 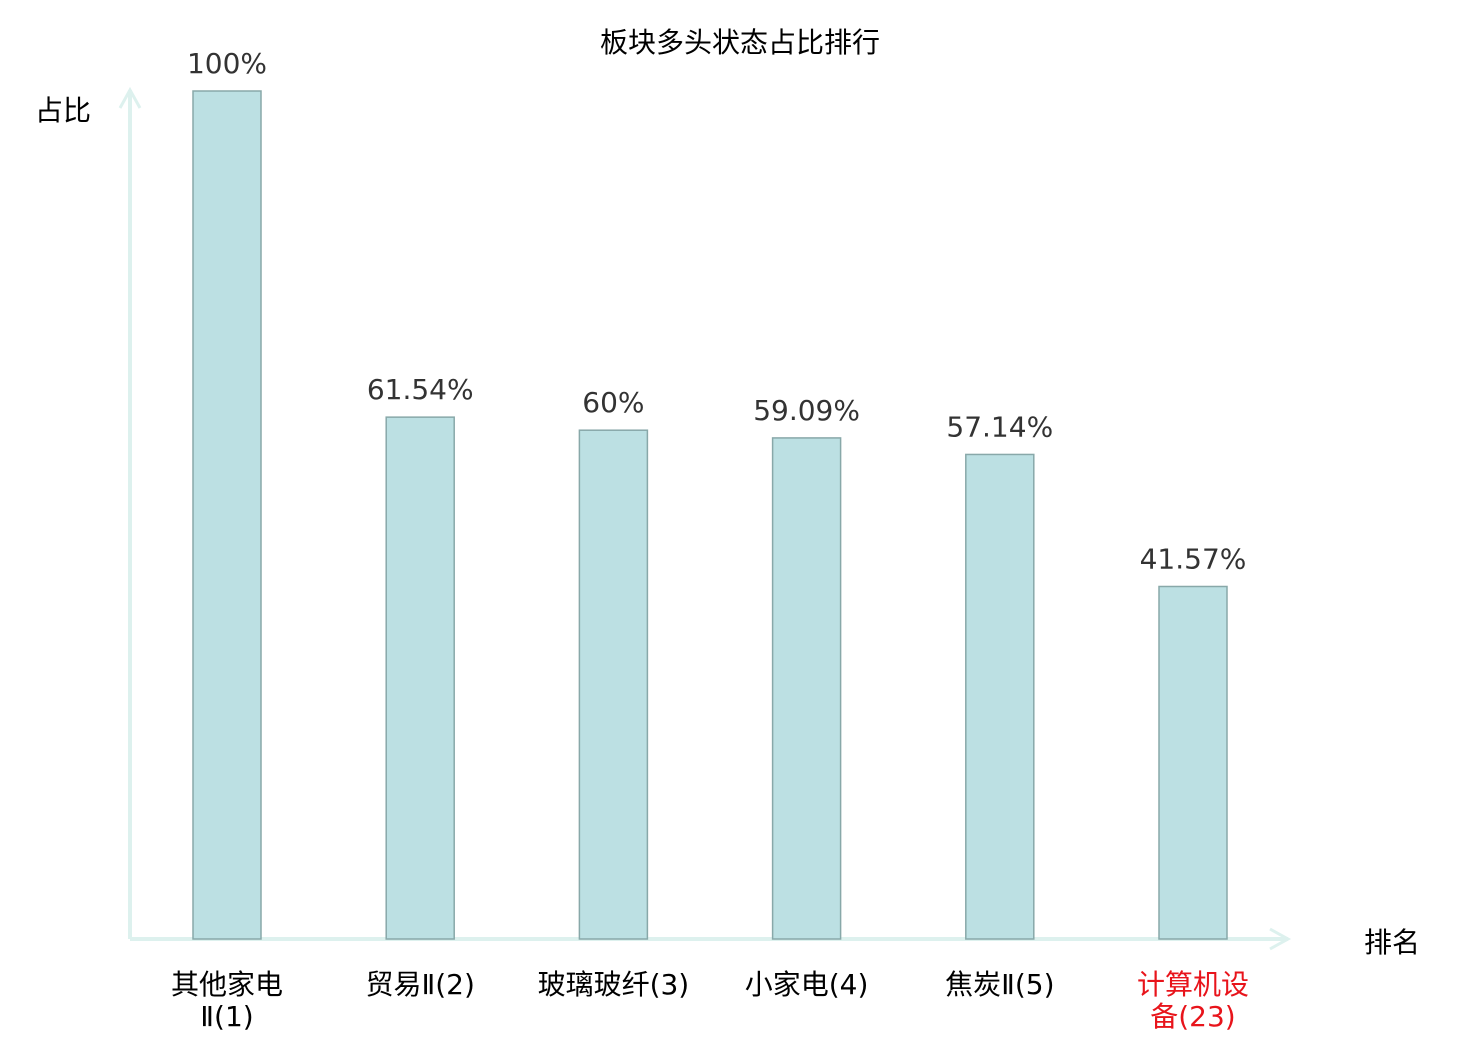 What do you see at coordinates (130, 97) in the screenshot?
I see `y-axis-arrow-icon` at bounding box center [130, 97].